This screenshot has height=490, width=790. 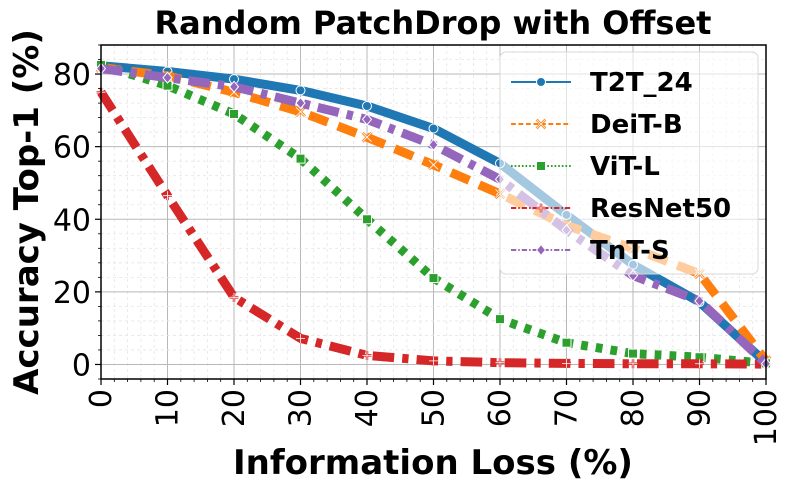 What do you see at coordinates (81, 365) in the screenshot?
I see `y-tick-label: 0` at bounding box center [81, 365].